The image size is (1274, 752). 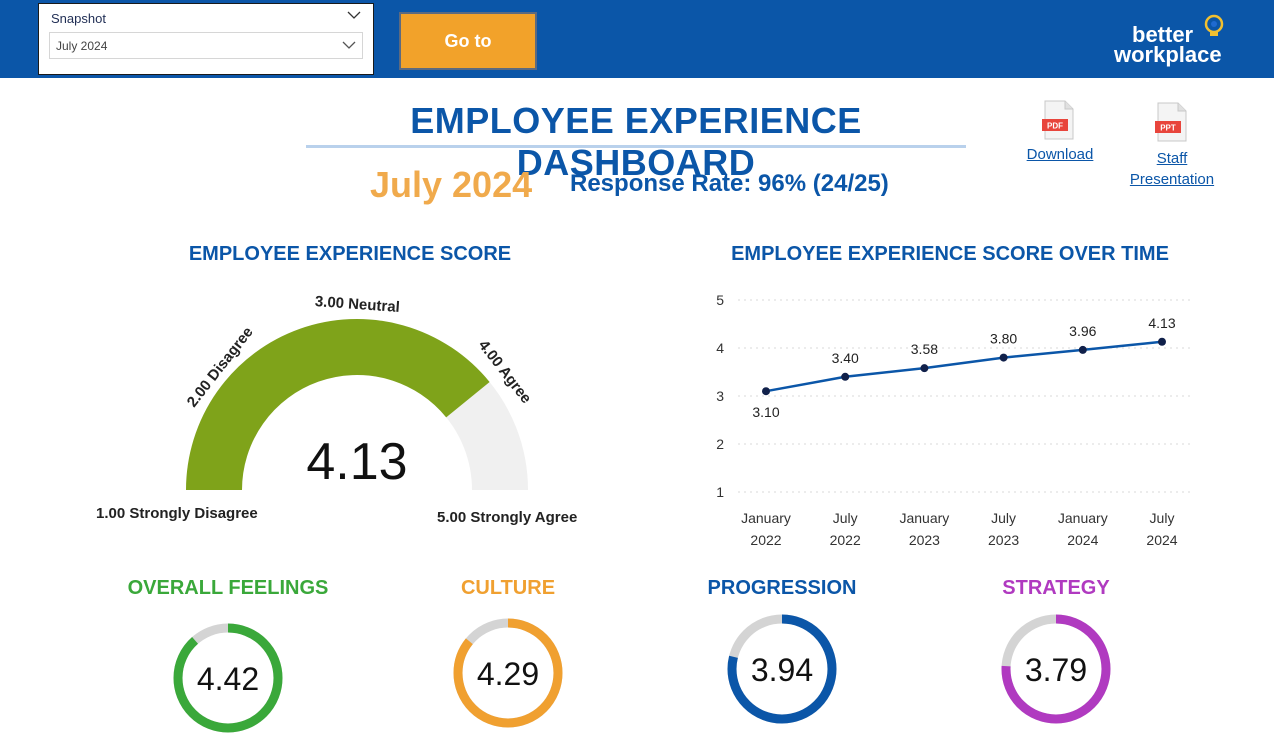 I want to click on slicer-title: Snapshot, so click(x=78, y=18).